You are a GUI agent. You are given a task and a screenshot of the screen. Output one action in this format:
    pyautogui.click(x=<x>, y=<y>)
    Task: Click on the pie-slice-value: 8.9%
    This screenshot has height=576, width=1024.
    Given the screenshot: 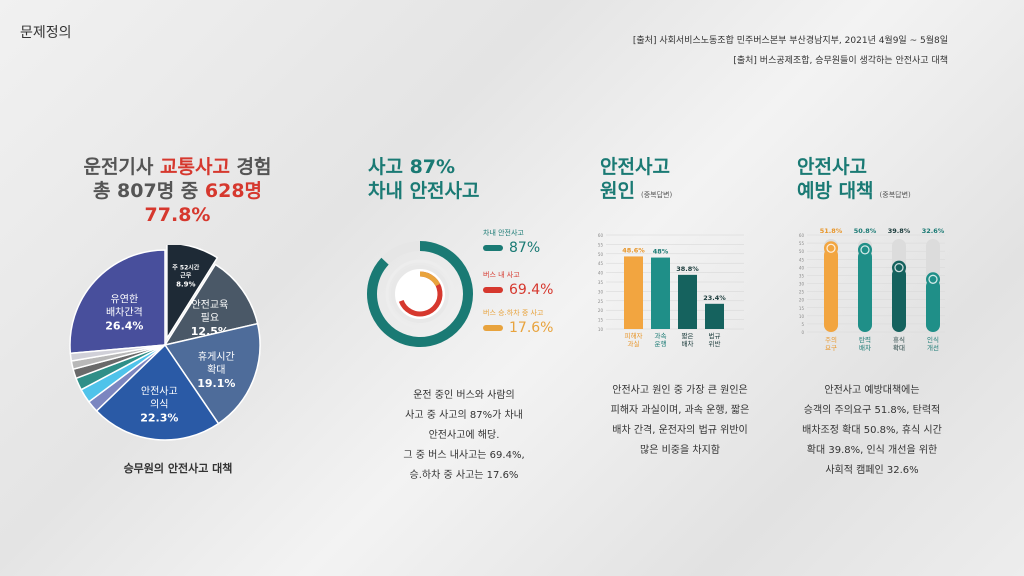 What is the action you would take?
    pyautogui.click(x=185, y=284)
    